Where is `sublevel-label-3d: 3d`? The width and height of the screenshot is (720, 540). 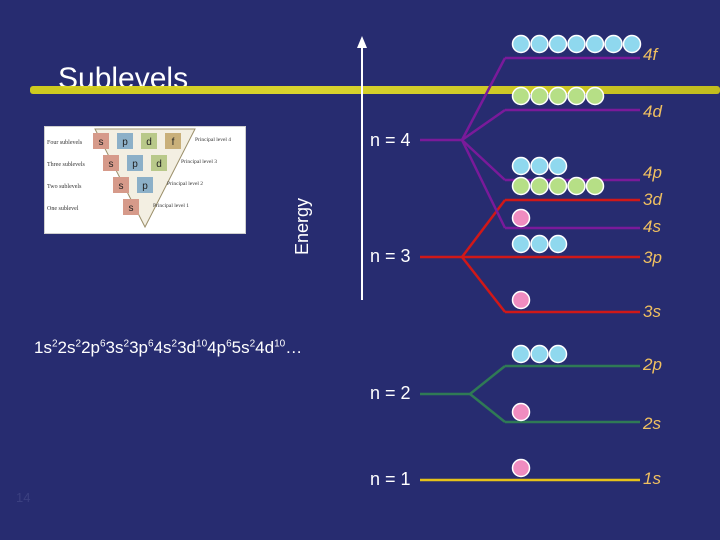
sublevel-label-3d: 3d is located at coordinates (652, 199).